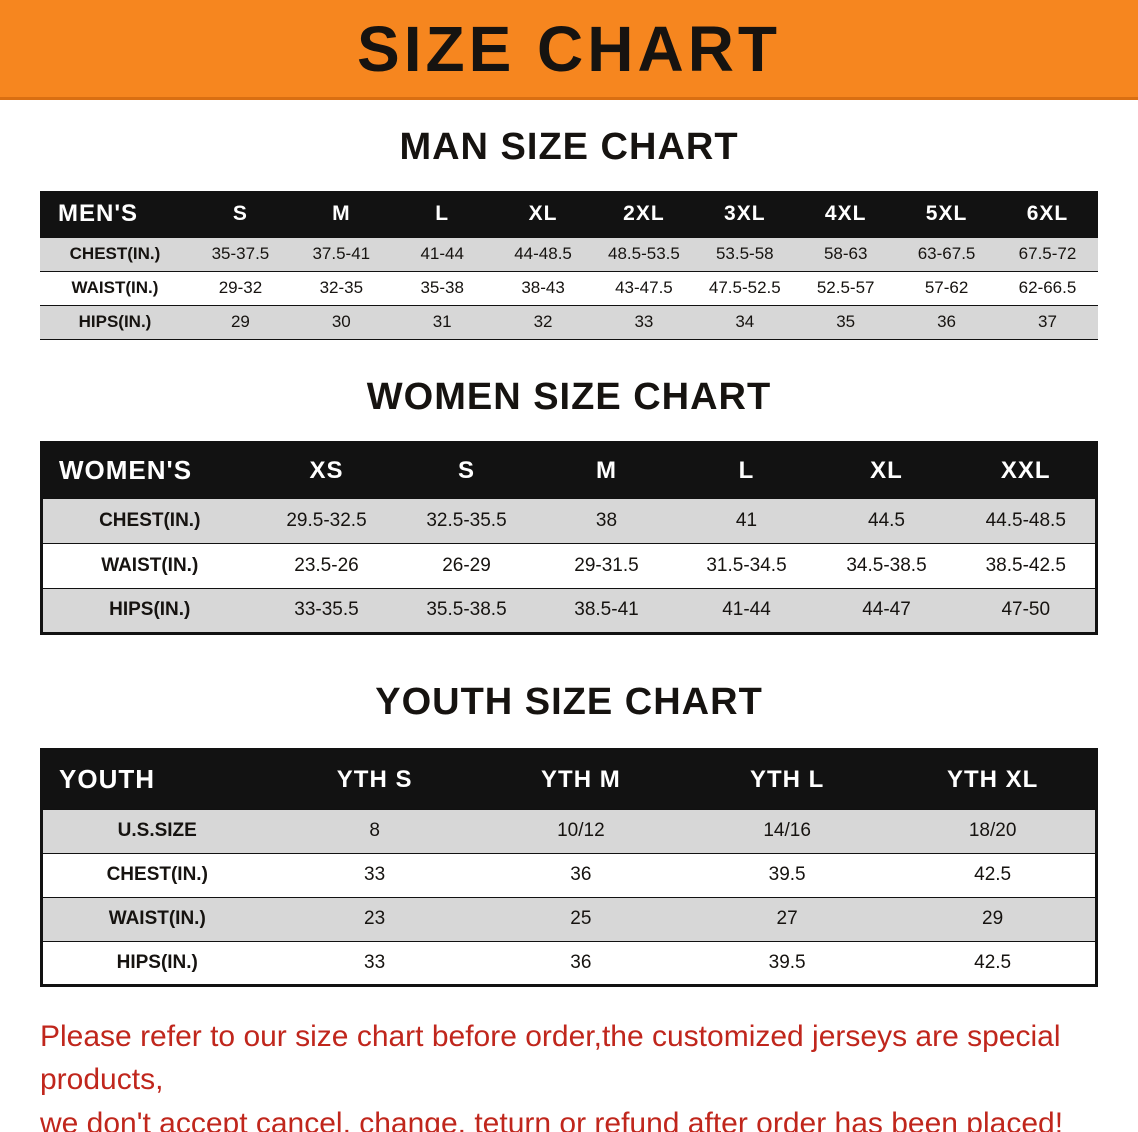 Image resolution: width=1138 pixels, height=1132 pixels. Describe the element at coordinates (644, 287) in the screenshot. I see `value-cell: 43-47.5` at that location.